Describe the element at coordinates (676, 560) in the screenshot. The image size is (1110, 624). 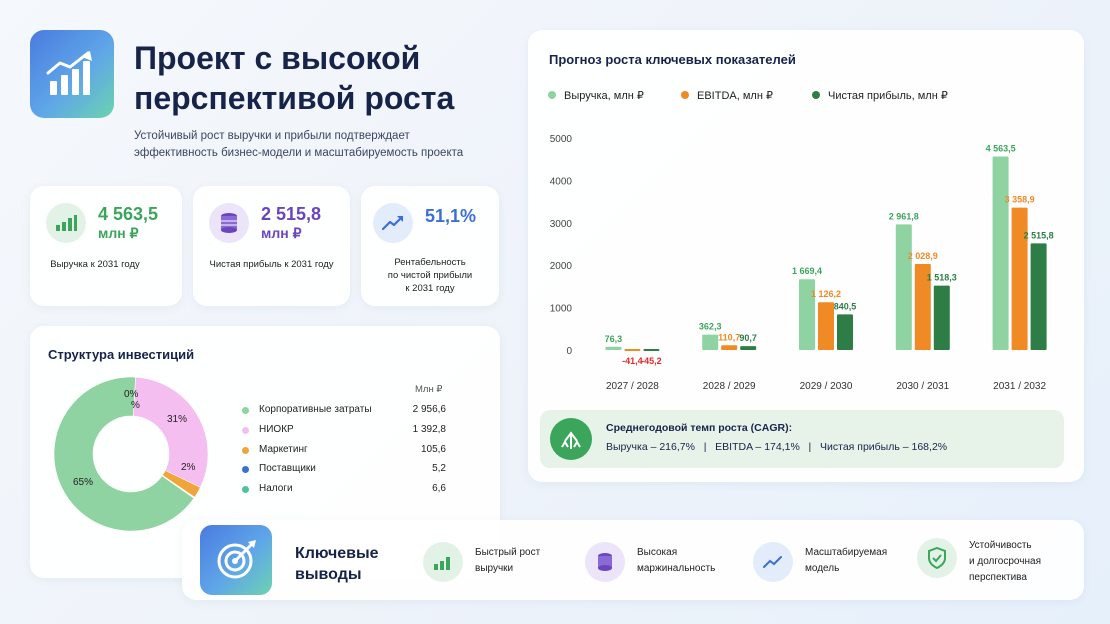
I see `conclusion-label: Высокая маржинальность` at that location.